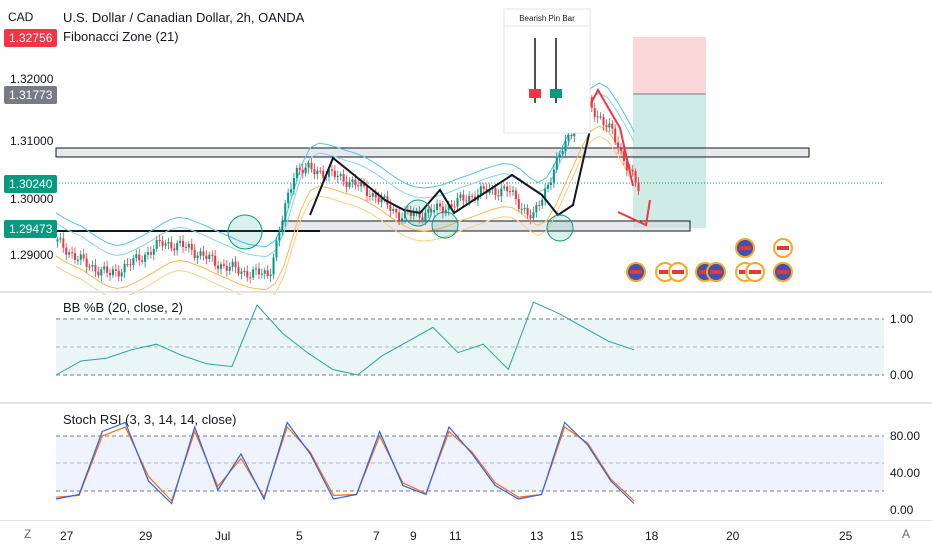  What do you see at coordinates (32, 141) in the screenshot?
I see `price-axis-label: 1.31000` at bounding box center [32, 141].